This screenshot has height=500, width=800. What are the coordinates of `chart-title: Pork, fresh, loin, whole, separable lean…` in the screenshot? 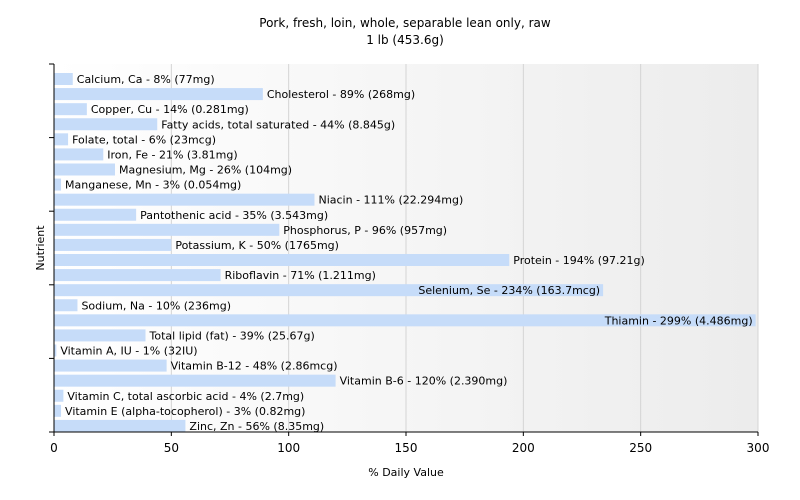 It's located at (405, 23).